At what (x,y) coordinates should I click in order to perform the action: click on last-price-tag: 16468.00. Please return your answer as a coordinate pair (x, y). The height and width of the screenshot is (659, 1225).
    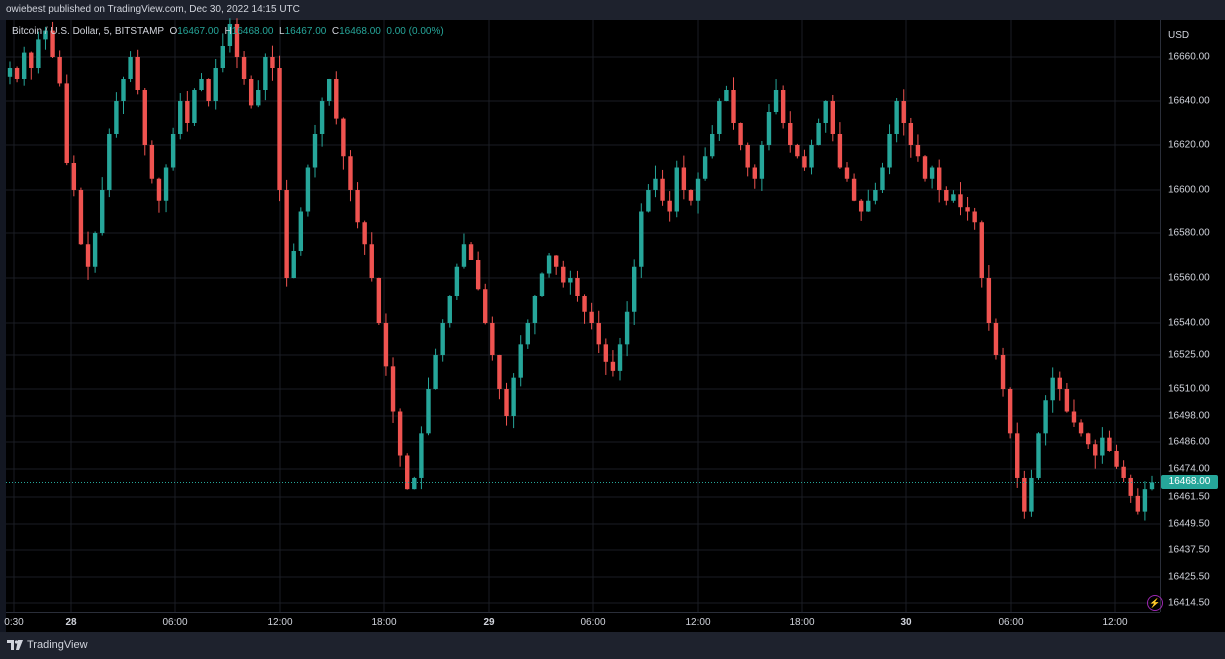
    Looking at the image, I should click on (1189, 482).